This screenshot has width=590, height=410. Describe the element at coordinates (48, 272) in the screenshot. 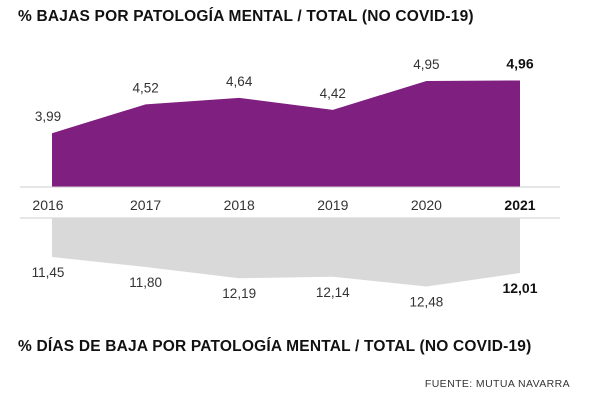

I see `data-label-dias-baja: 11,45` at that location.